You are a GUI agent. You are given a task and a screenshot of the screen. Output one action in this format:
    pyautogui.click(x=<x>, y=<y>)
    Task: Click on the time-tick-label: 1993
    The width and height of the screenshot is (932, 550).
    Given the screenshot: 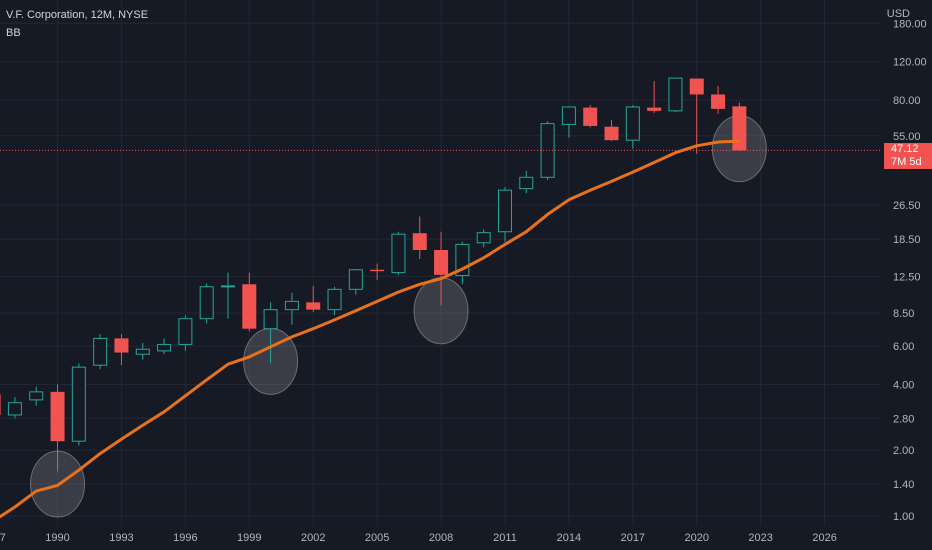 What is the action you would take?
    pyautogui.click(x=121, y=538)
    